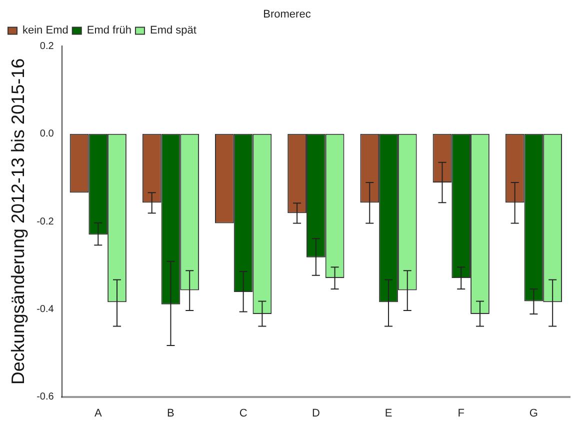 The height and width of the screenshot is (434, 578). Describe the element at coordinates (109, 30) in the screenshot. I see `legend-label: Emd früh` at that location.